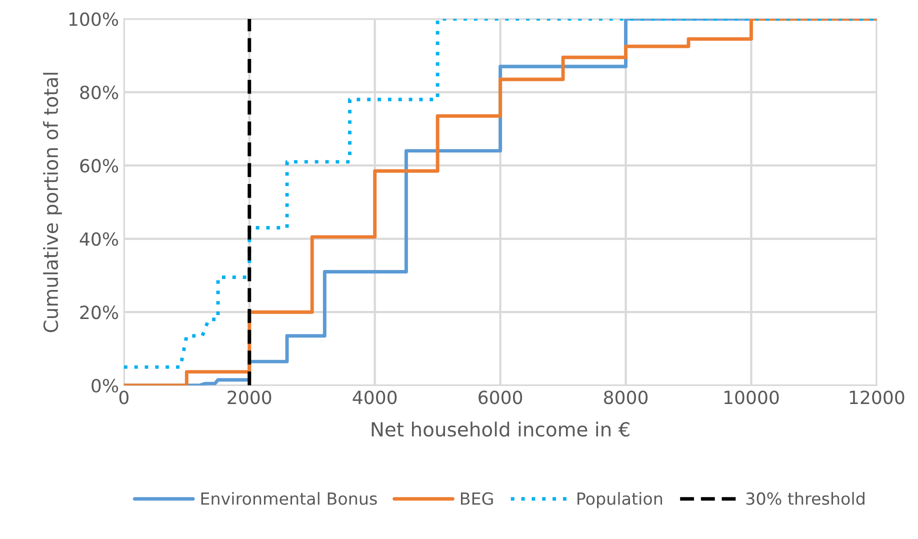 The width and height of the screenshot is (918, 539). I want to click on x-tick-label: 6000, so click(500, 397).